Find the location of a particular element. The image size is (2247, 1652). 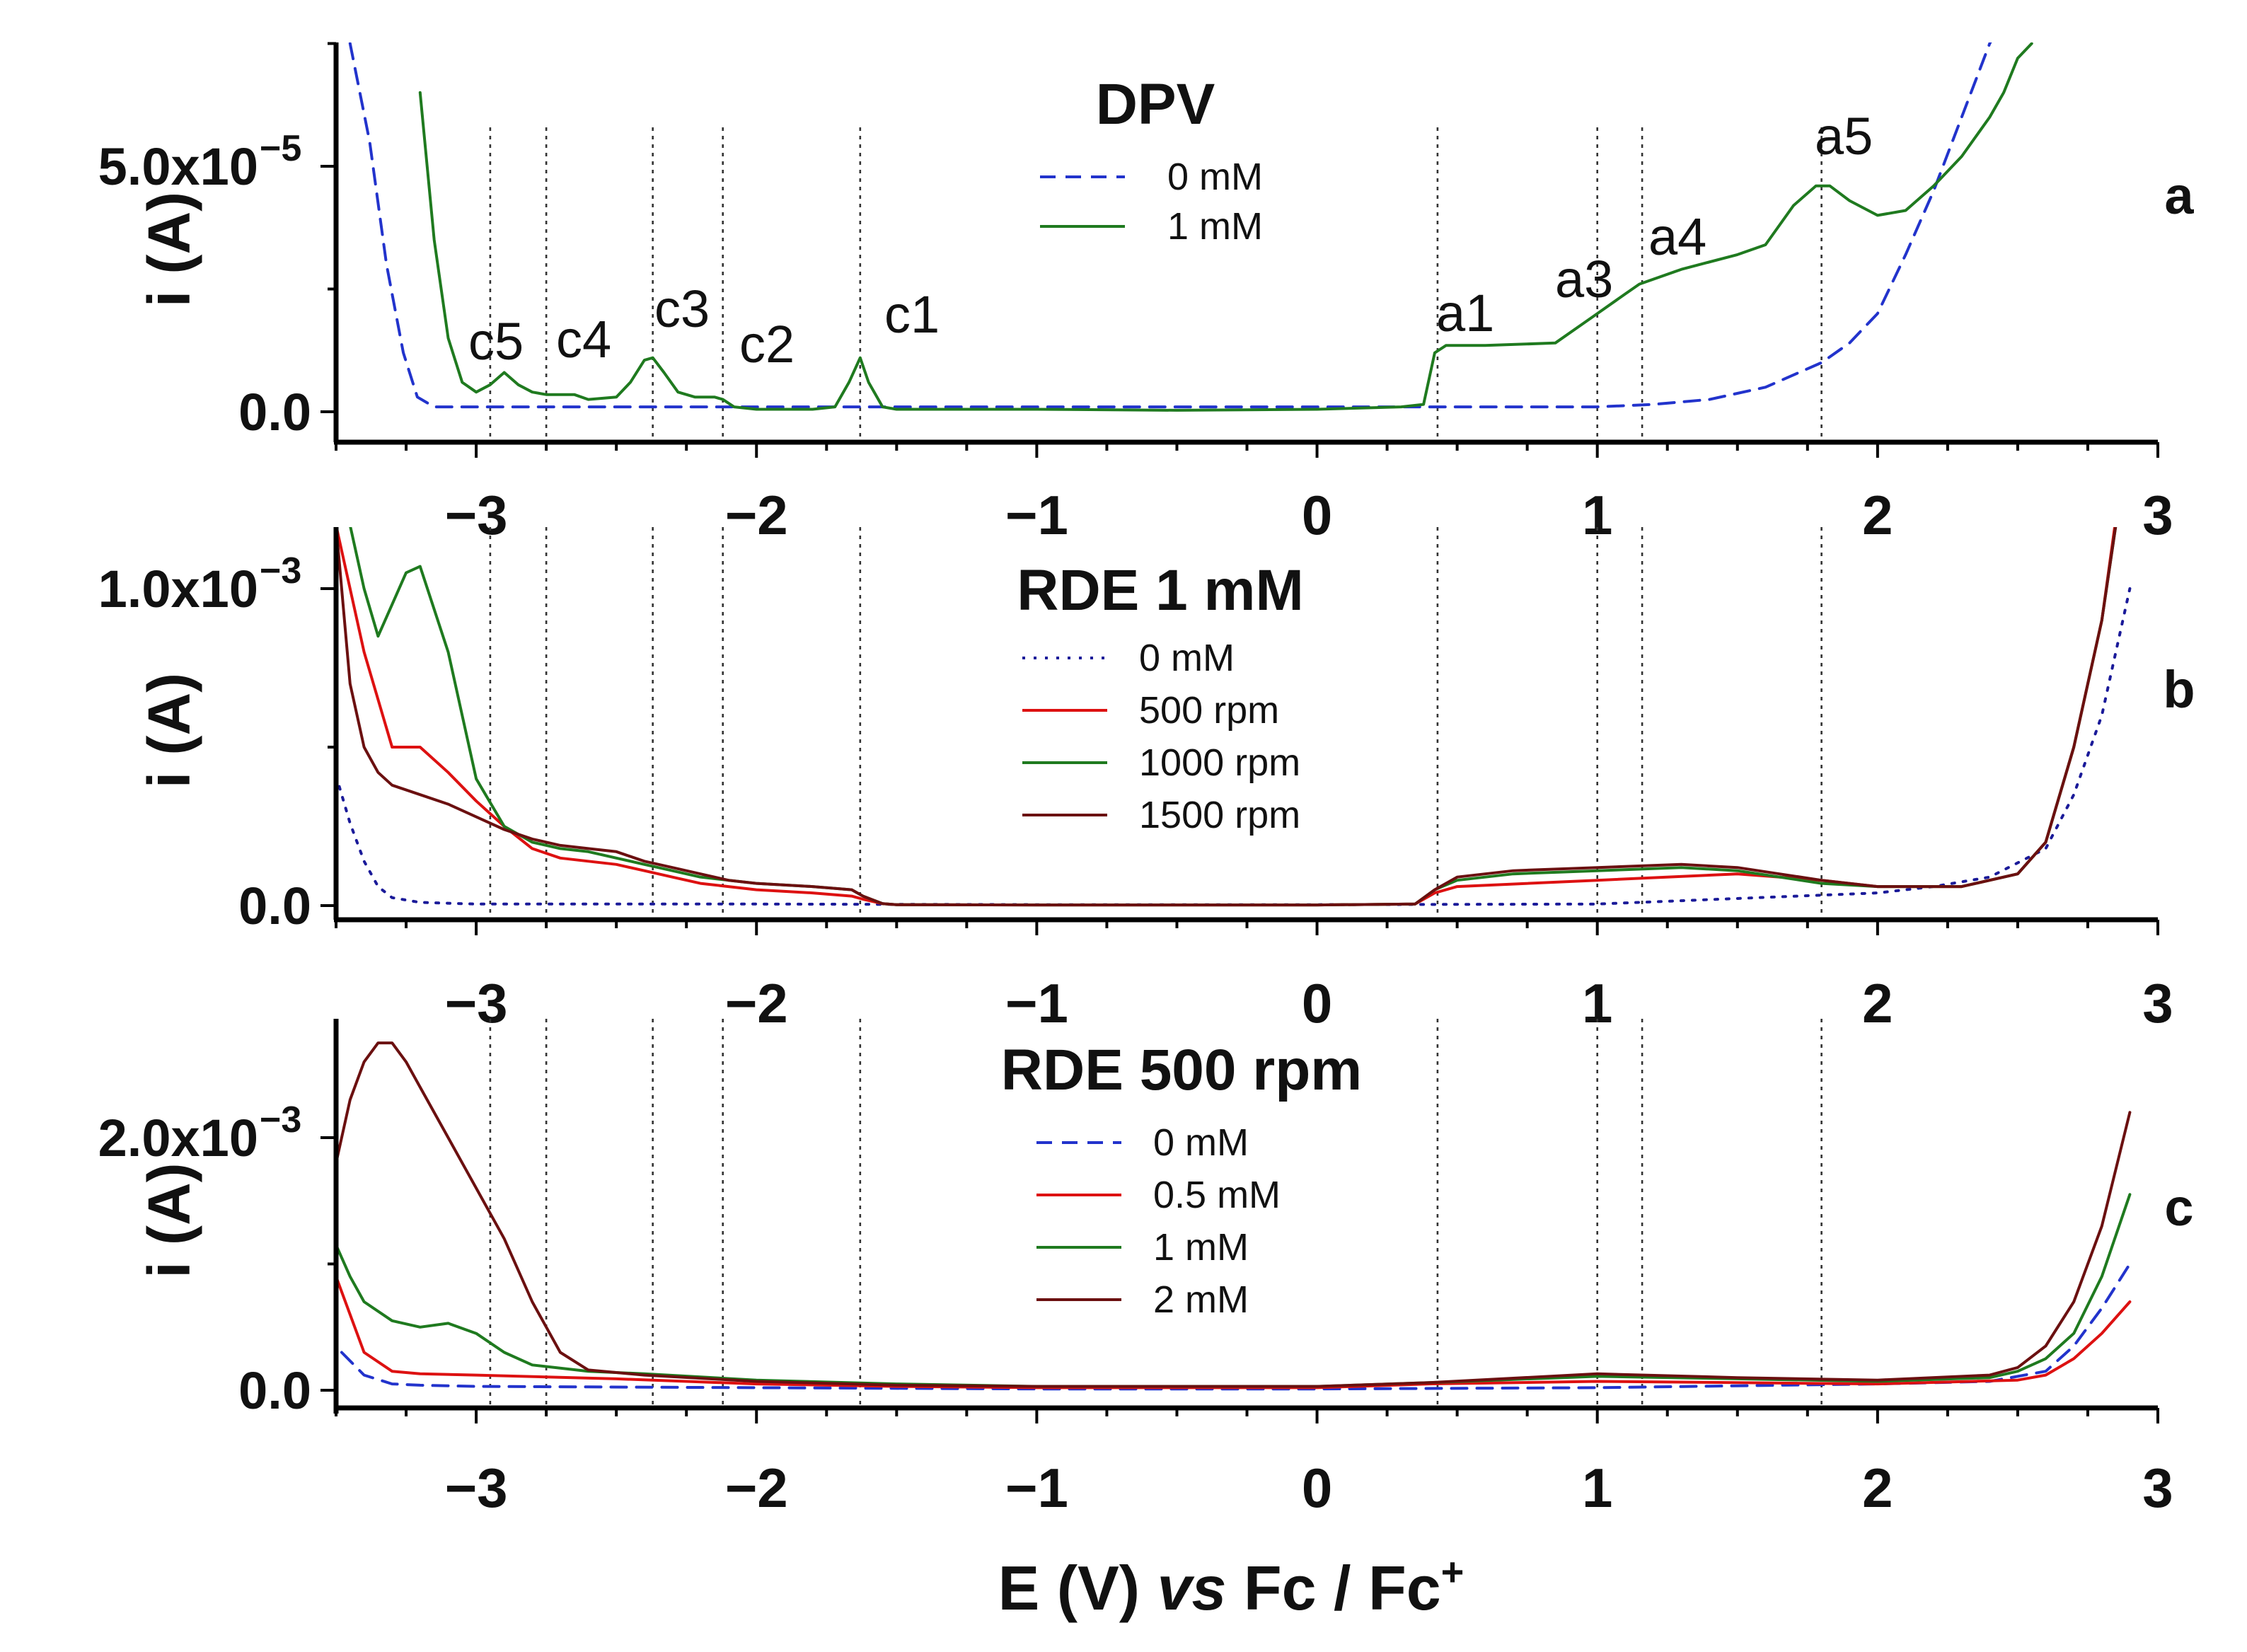

peak-label-a5: a5 is located at coordinates (1844, 136).